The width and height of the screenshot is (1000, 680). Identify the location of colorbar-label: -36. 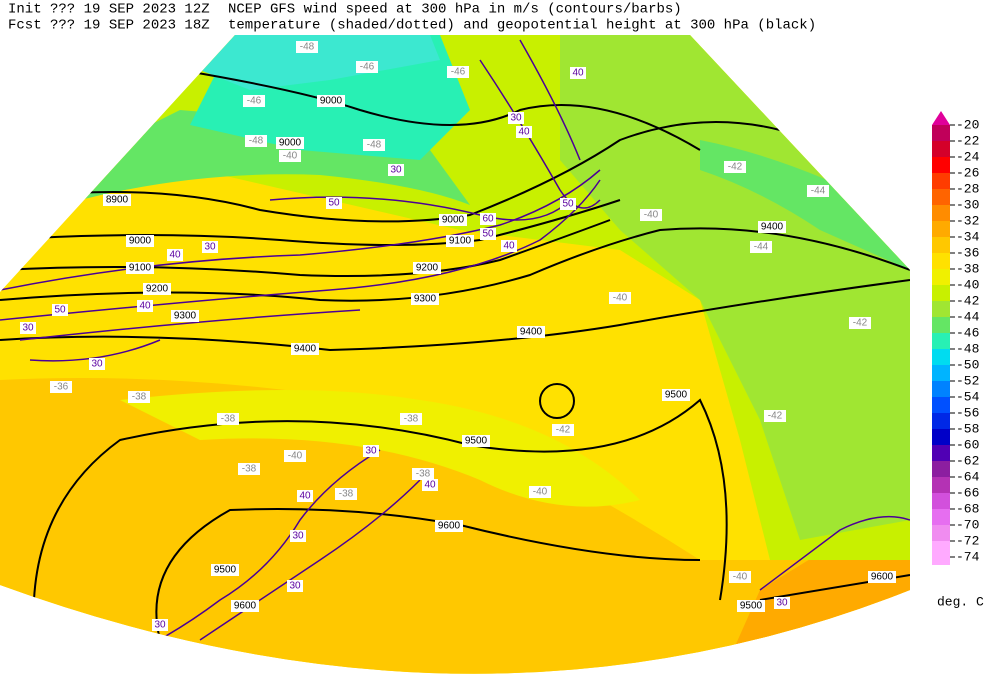
(967, 252).